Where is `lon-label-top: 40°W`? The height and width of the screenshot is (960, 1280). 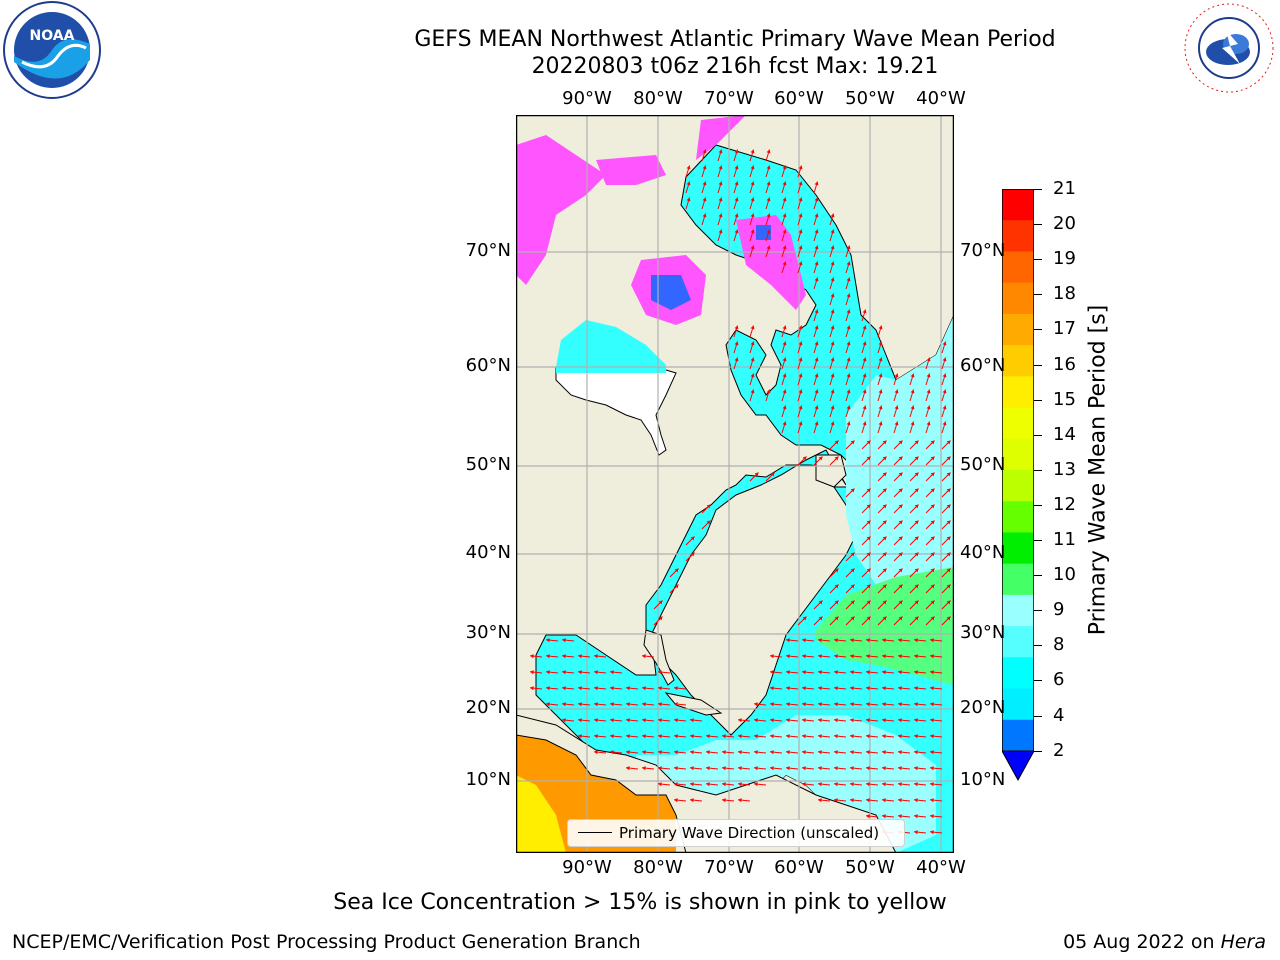 lon-label-top: 40°W is located at coordinates (941, 98).